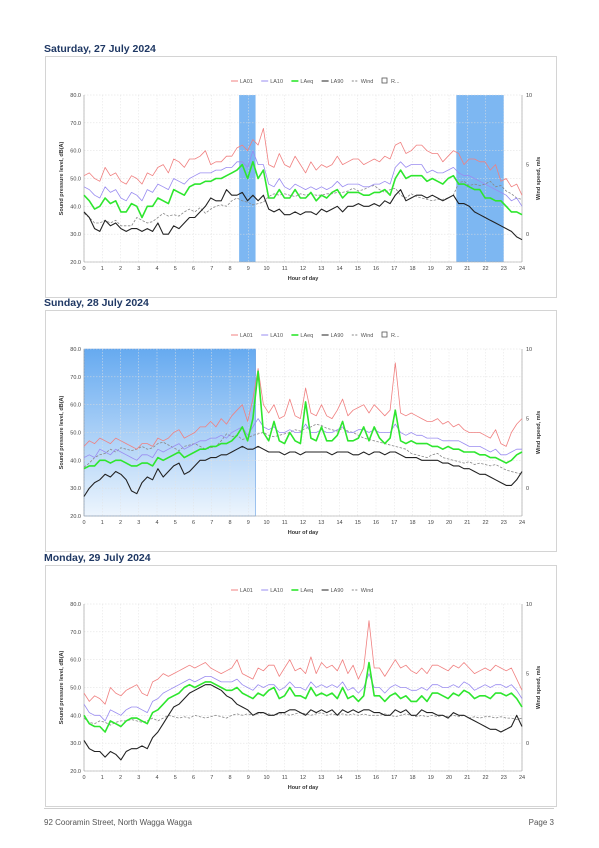 This screenshot has width=599, height=848. What do you see at coordinates (75, 489) in the screenshot?
I see `y-tick-label: 30.0` at bounding box center [75, 489].